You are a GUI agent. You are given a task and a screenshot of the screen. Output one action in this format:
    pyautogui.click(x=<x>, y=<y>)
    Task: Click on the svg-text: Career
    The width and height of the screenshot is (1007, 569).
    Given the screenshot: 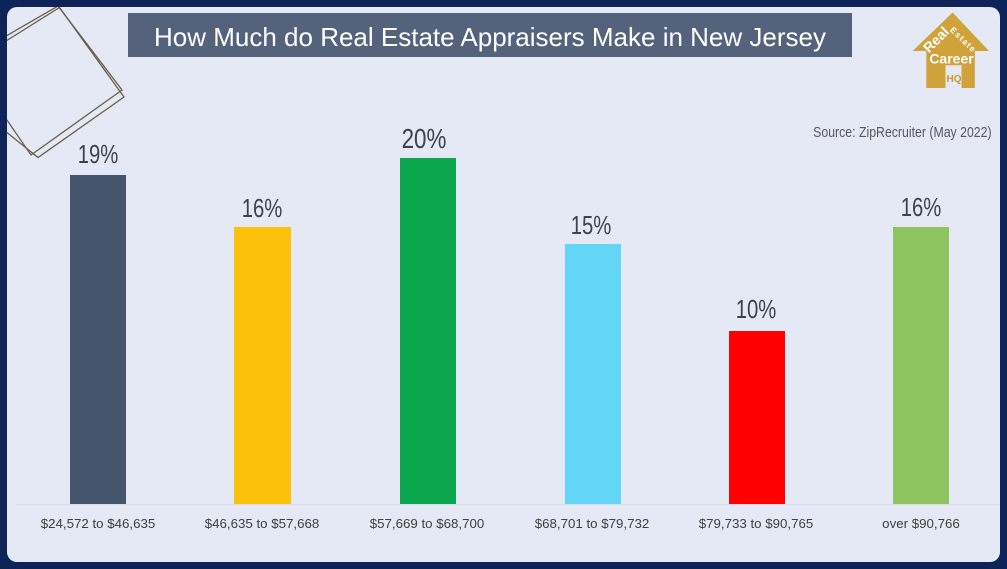 What is the action you would take?
    pyautogui.click(x=951, y=59)
    